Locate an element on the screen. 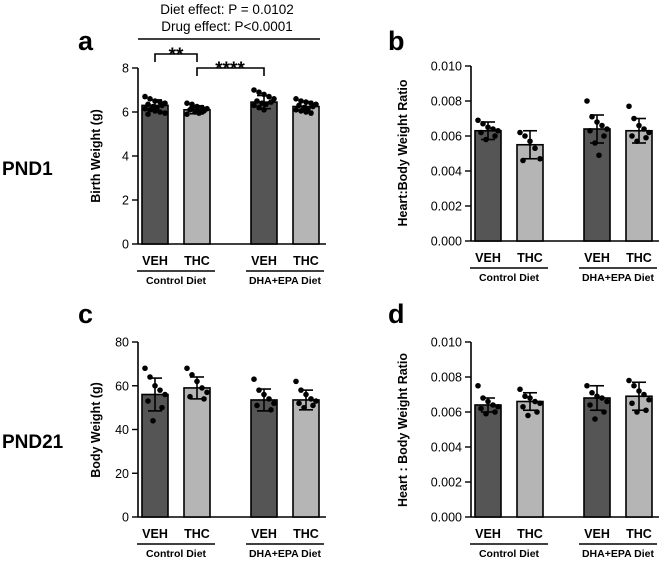 The image size is (669, 567). y-tick-label: 0.004 is located at coordinates (446, 448).